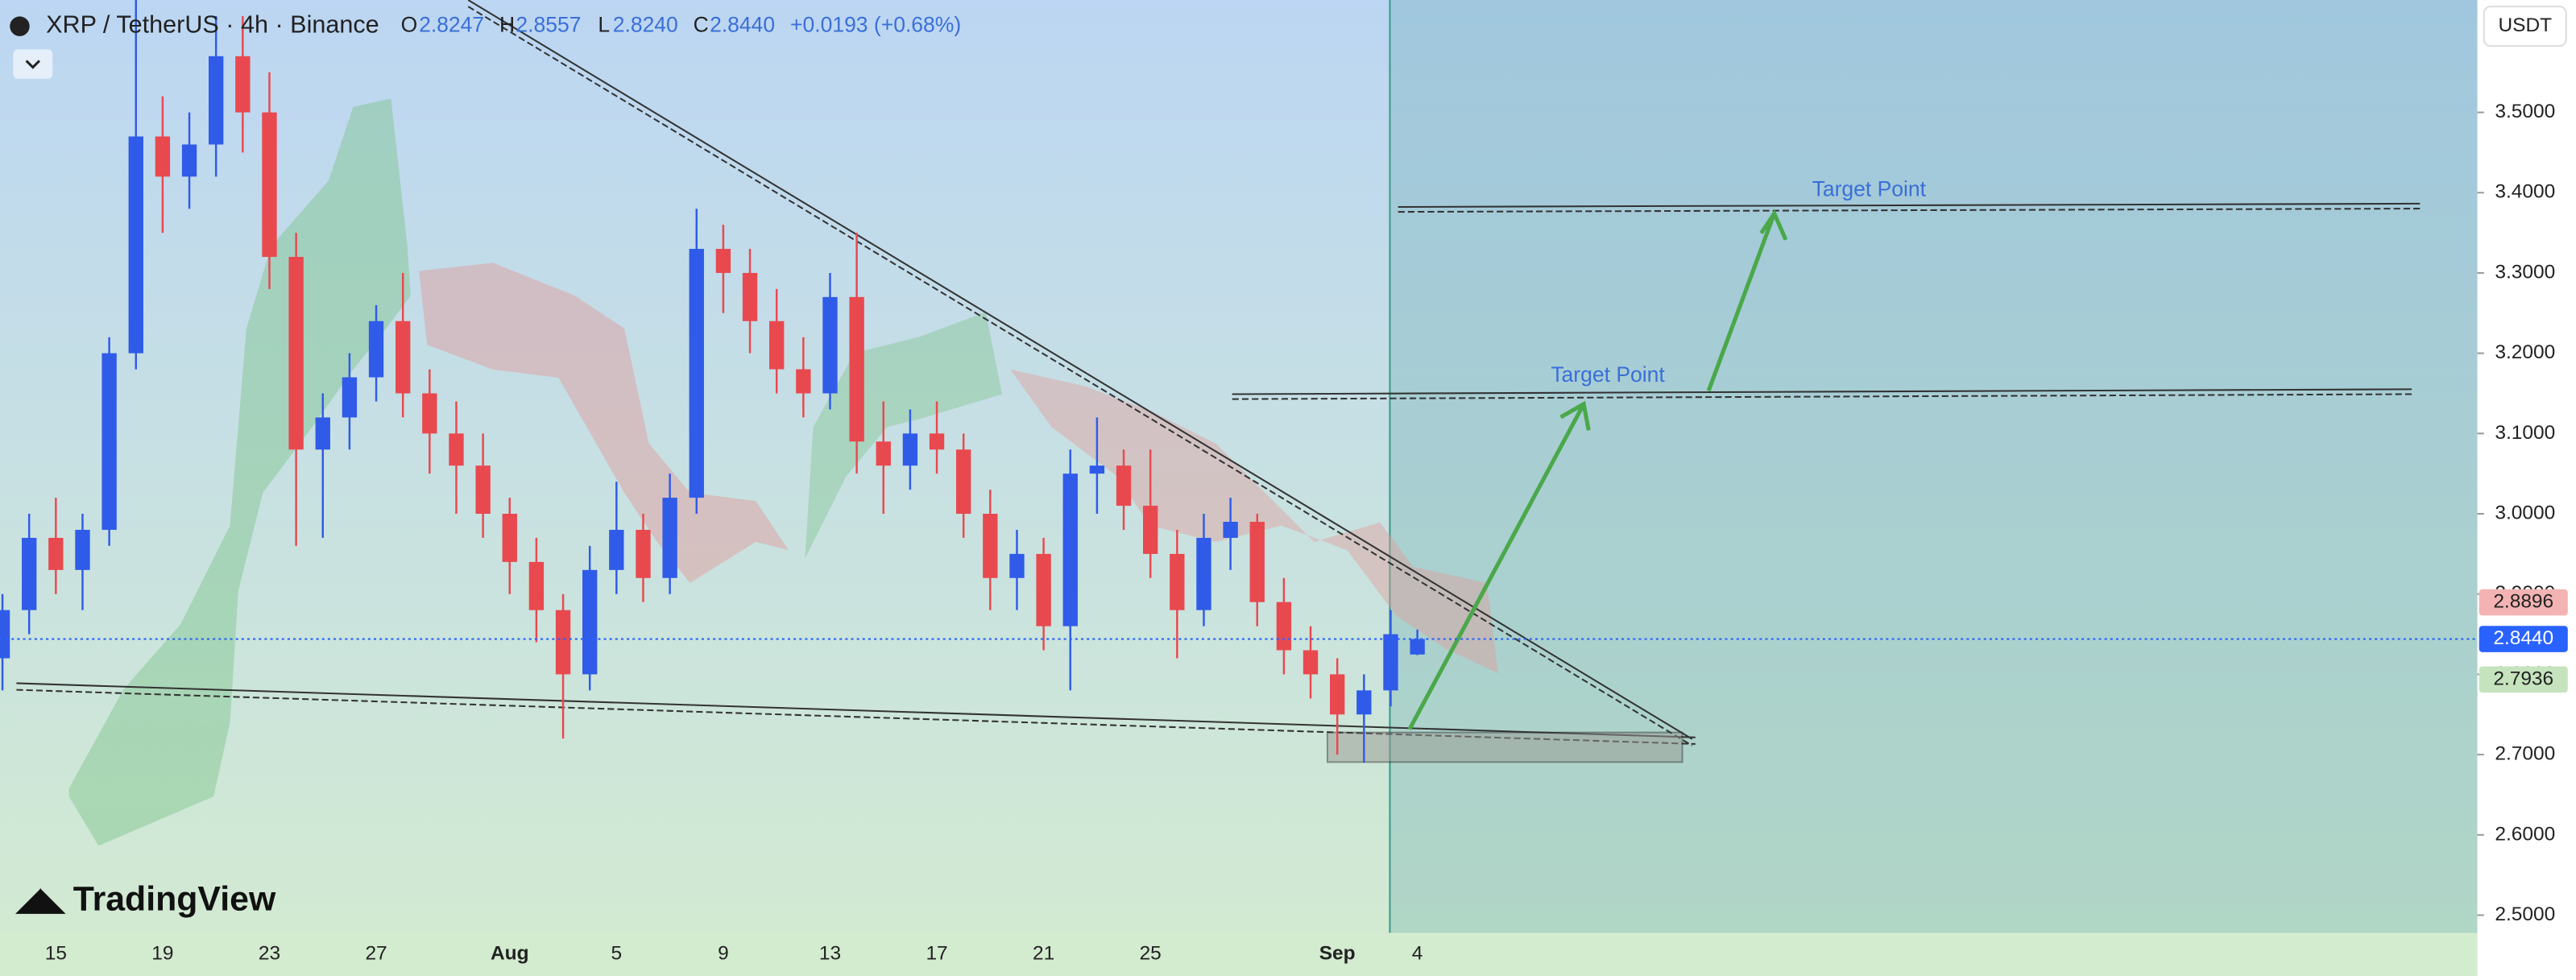 Image resolution: width=2576 pixels, height=980 pixels. Describe the element at coordinates (2525, 111) in the screenshot. I see `y-tick-label: 3.5000` at that location.